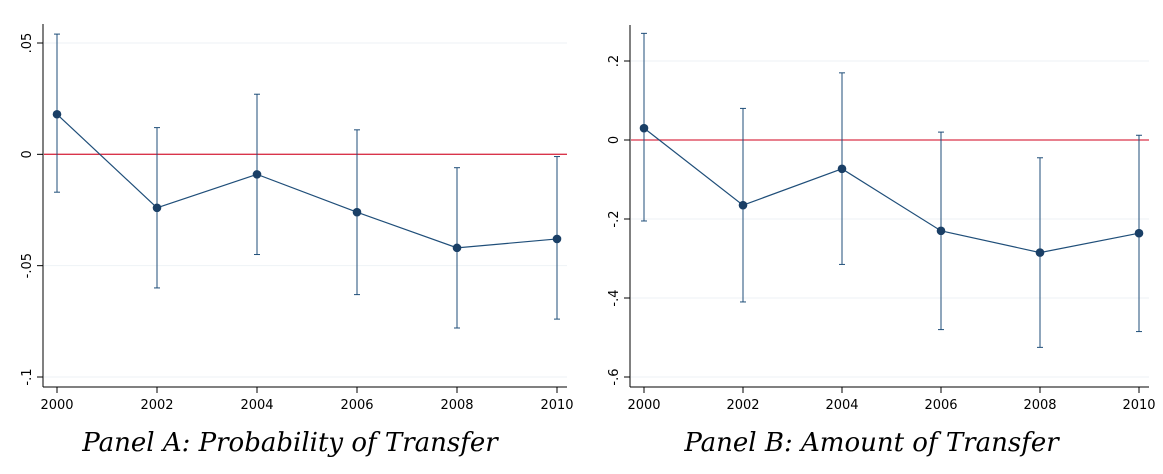 This screenshot has height=474, width=1163. Describe the element at coordinates (27, 43) in the screenshot. I see `y-tick-label: .05` at that location.